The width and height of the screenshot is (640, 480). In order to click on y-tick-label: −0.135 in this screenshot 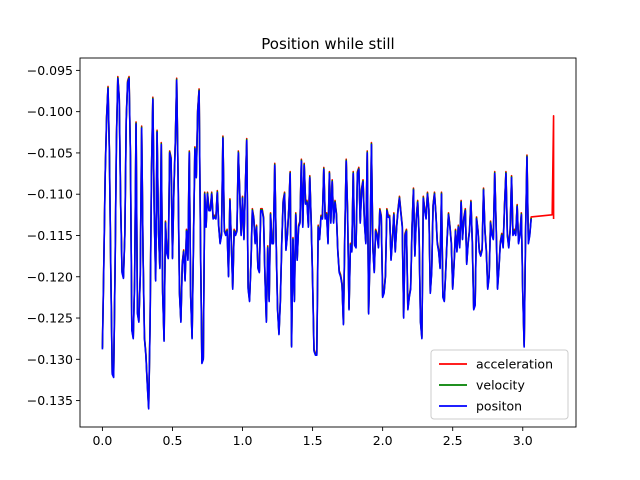, I will do `click(50, 400)`.